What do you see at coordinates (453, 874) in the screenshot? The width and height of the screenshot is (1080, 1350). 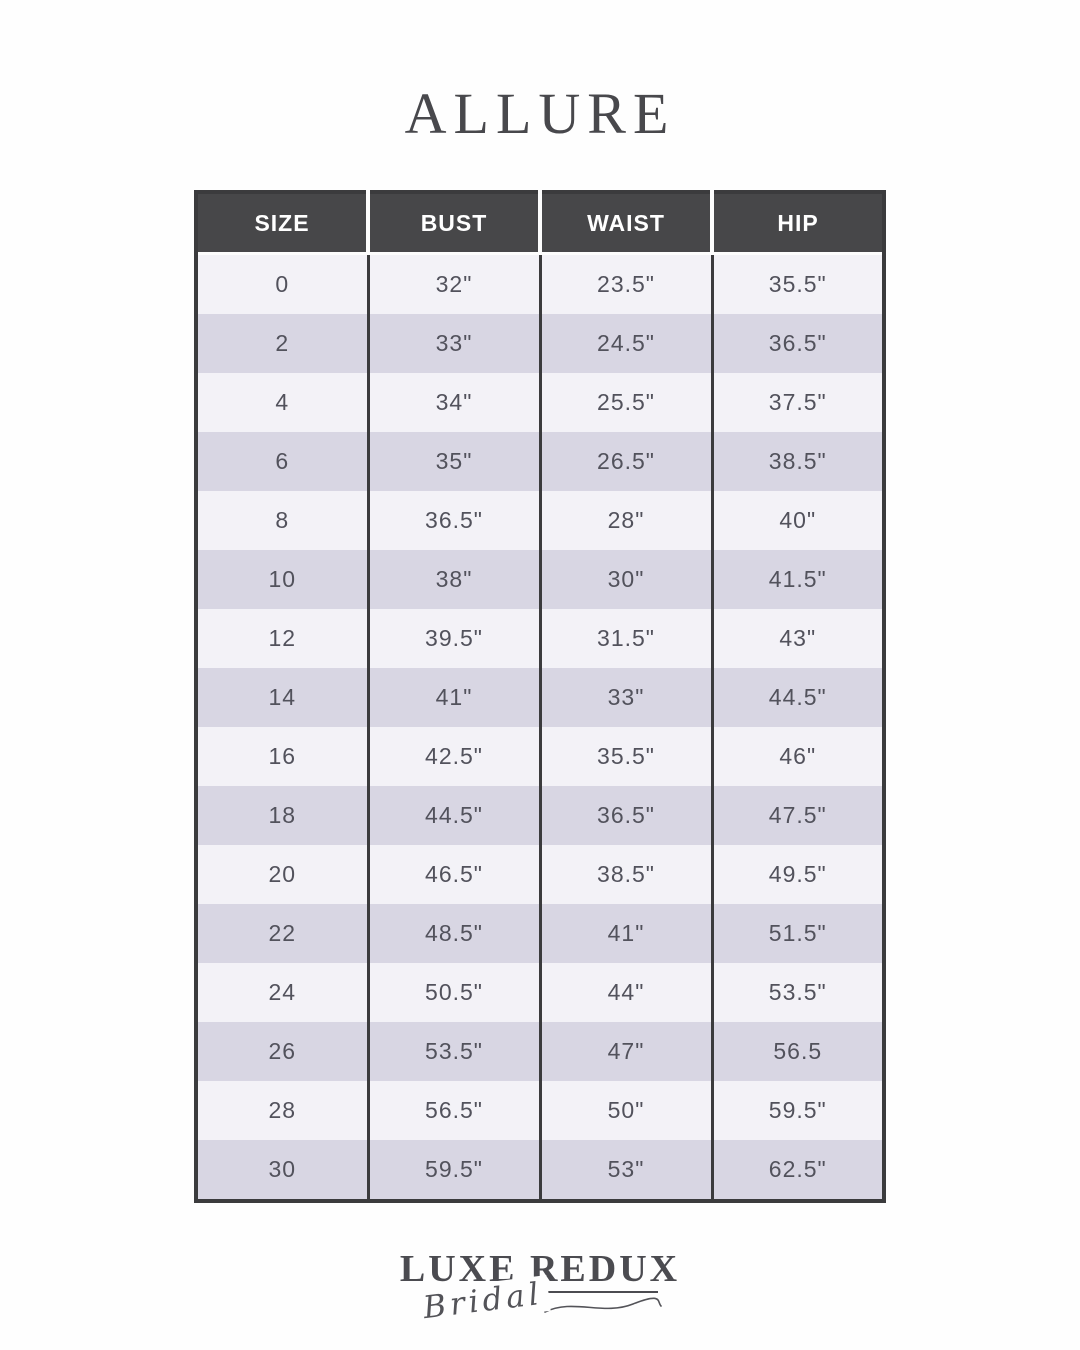 I see `table-cell: 46.5"` at bounding box center [453, 874].